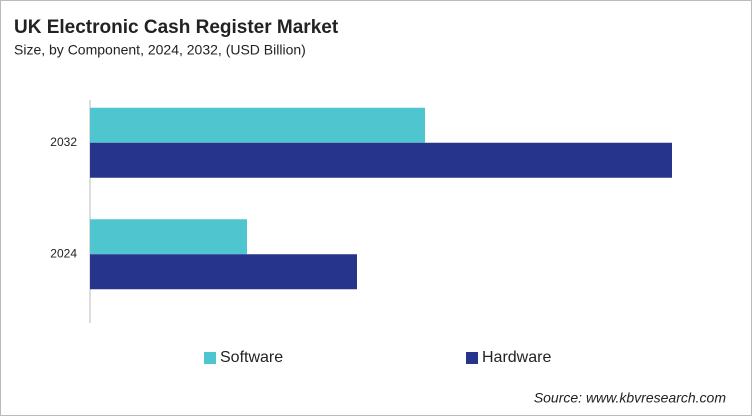 This screenshot has height=416, width=752. Describe the element at coordinates (630, 398) in the screenshot. I see `source: Source: www.kbvresearch.com` at that location.